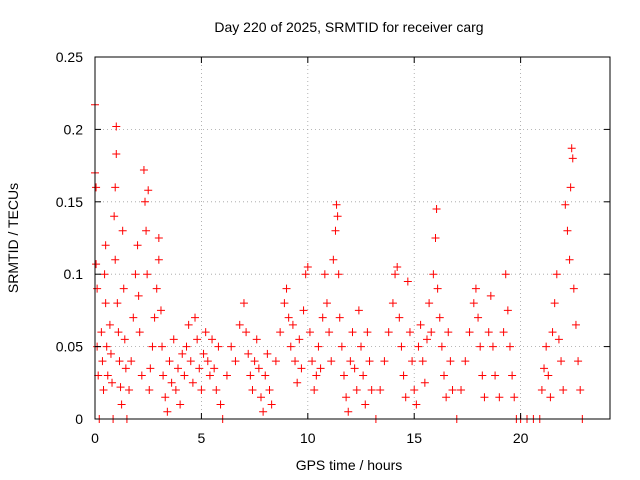 Image resolution: width=640 pixels, height=480 pixels. I want to click on x-tick-label: 15, so click(414, 438).